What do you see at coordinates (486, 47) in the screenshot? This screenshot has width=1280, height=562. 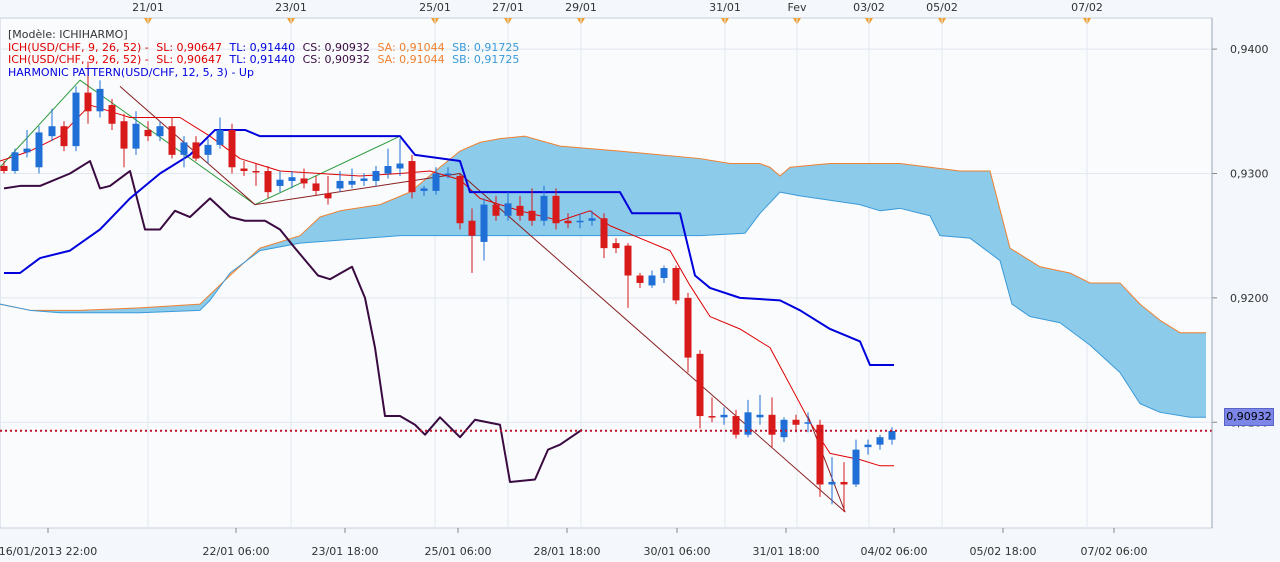 I see `legend-sb: SB: 0,91725` at bounding box center [486, 47].